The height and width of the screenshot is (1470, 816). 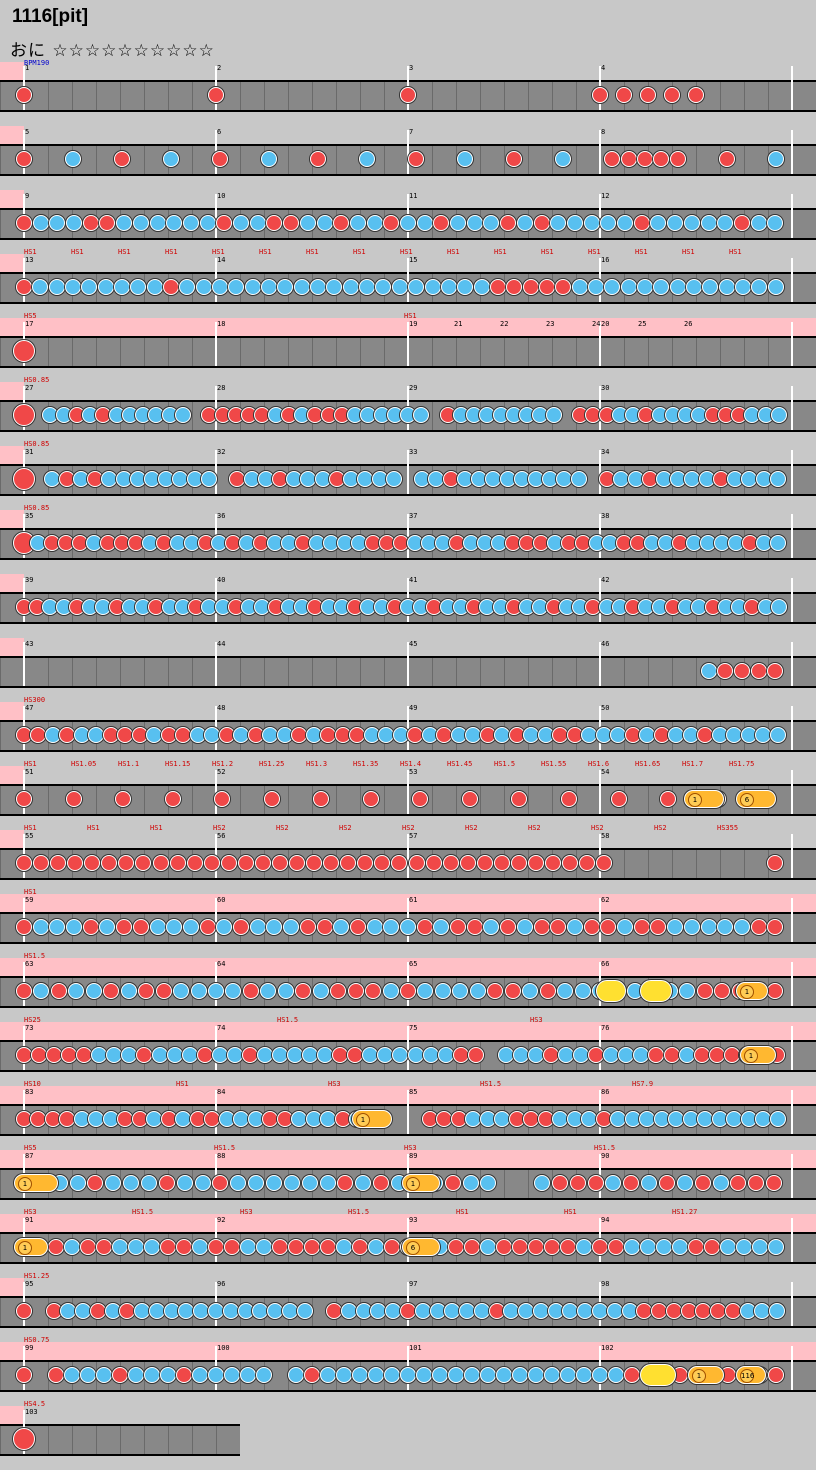 I want to click on measure-number: 49, so click(x=413, y=708).